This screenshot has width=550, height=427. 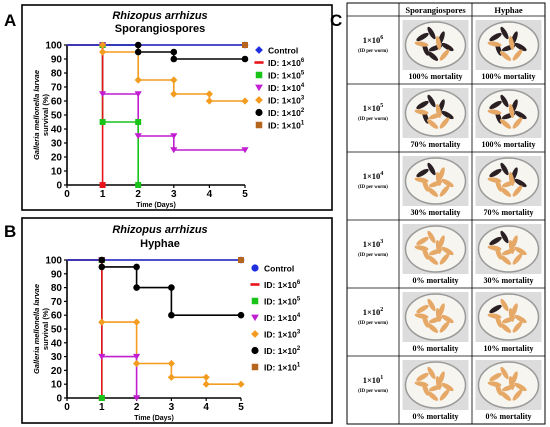 What do you see at coordinates (41, 115) in the screenshot?
I see `y-axis-label: Galleria mellonella larvaesurvival (%)` at bounding box center [41, 115].